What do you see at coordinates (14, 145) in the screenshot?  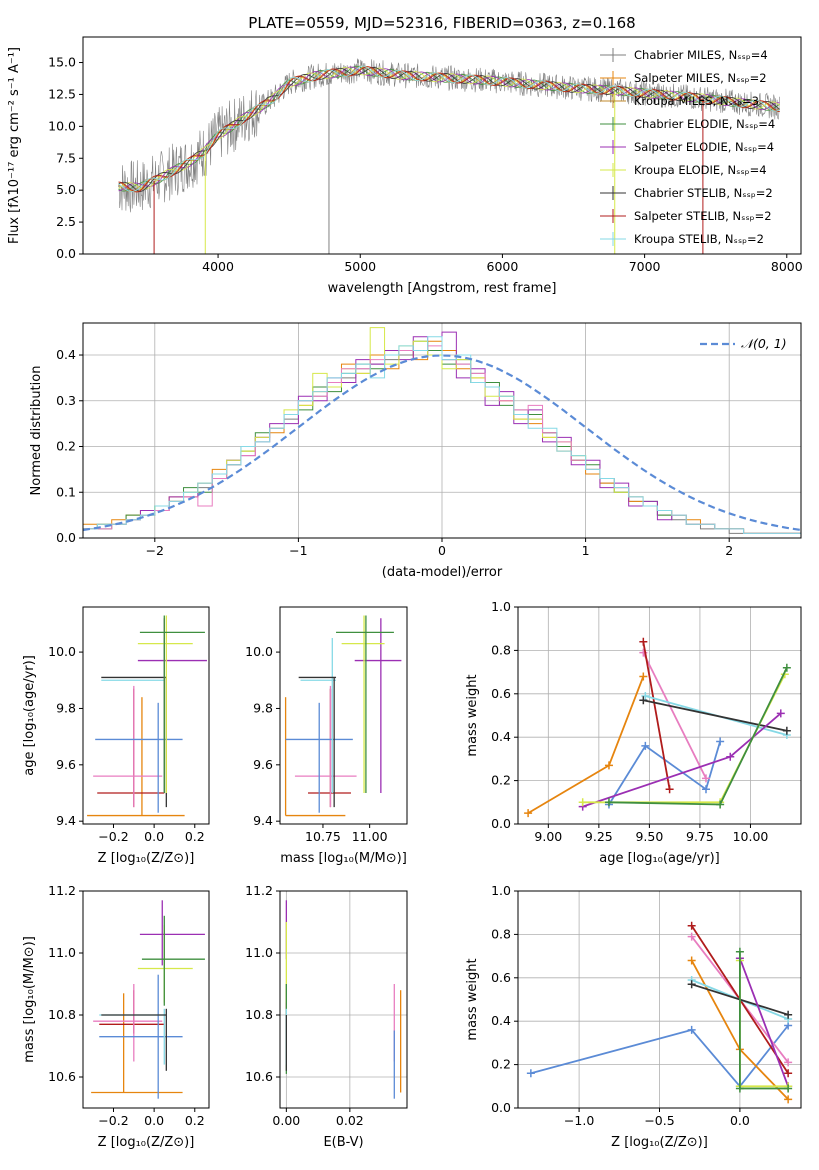 I see `y-axis-label: Flux [fλ10⁻¹⁷ erg cm⁻² s⁻¹ A⁻¹]` at bounding box center [14, 145].